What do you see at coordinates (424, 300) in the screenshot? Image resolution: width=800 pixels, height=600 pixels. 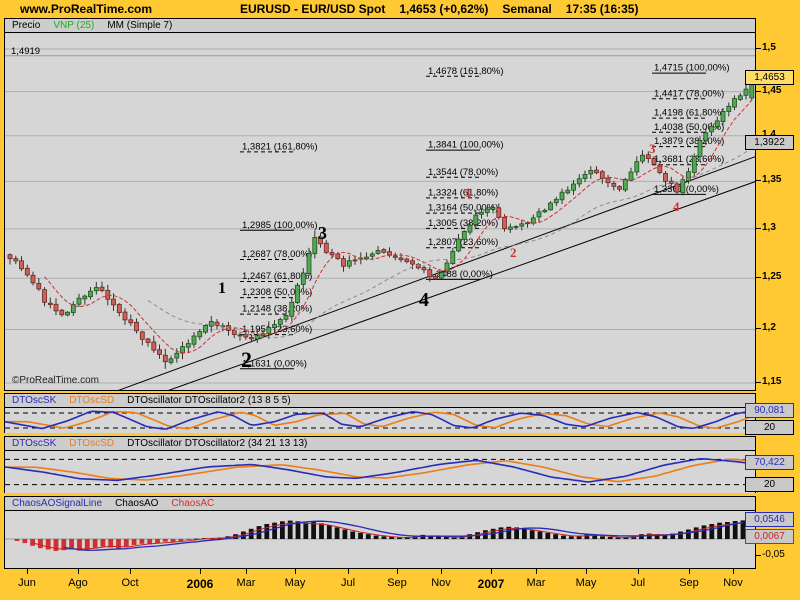 I see `wave-label-black: 4` at bounding box center [424, 300].